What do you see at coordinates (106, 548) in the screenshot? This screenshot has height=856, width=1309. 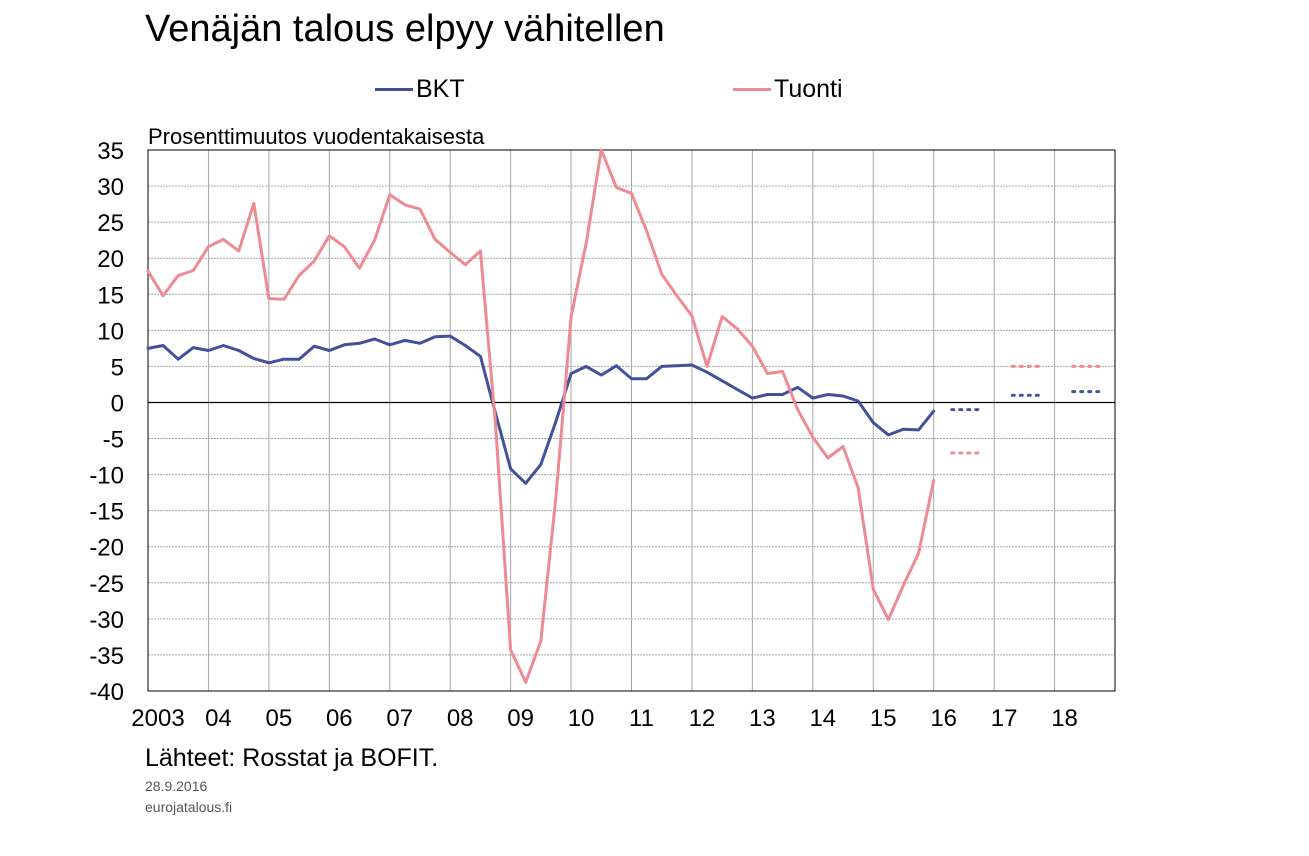 I see `y-tick-label: -20` at bounding box center [106, 548].